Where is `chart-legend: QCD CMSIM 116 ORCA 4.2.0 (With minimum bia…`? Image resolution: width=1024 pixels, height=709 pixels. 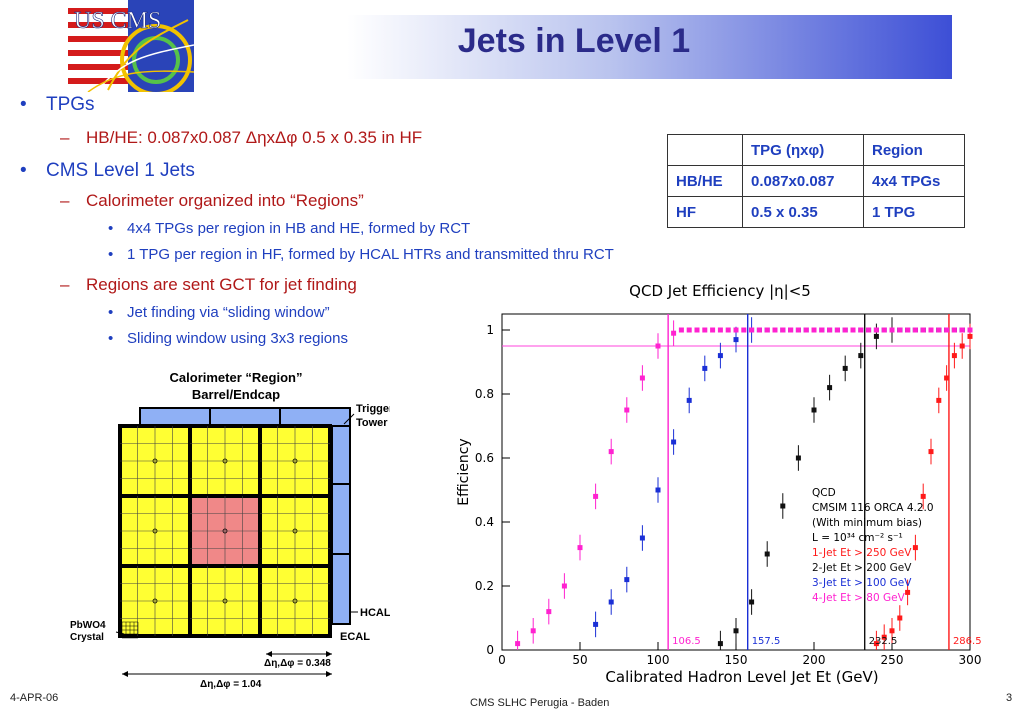
chart-legend: QCD CMSIM 116 ORCA 4.2.0 (With minimum bia… is located at coordinates (873, 545).